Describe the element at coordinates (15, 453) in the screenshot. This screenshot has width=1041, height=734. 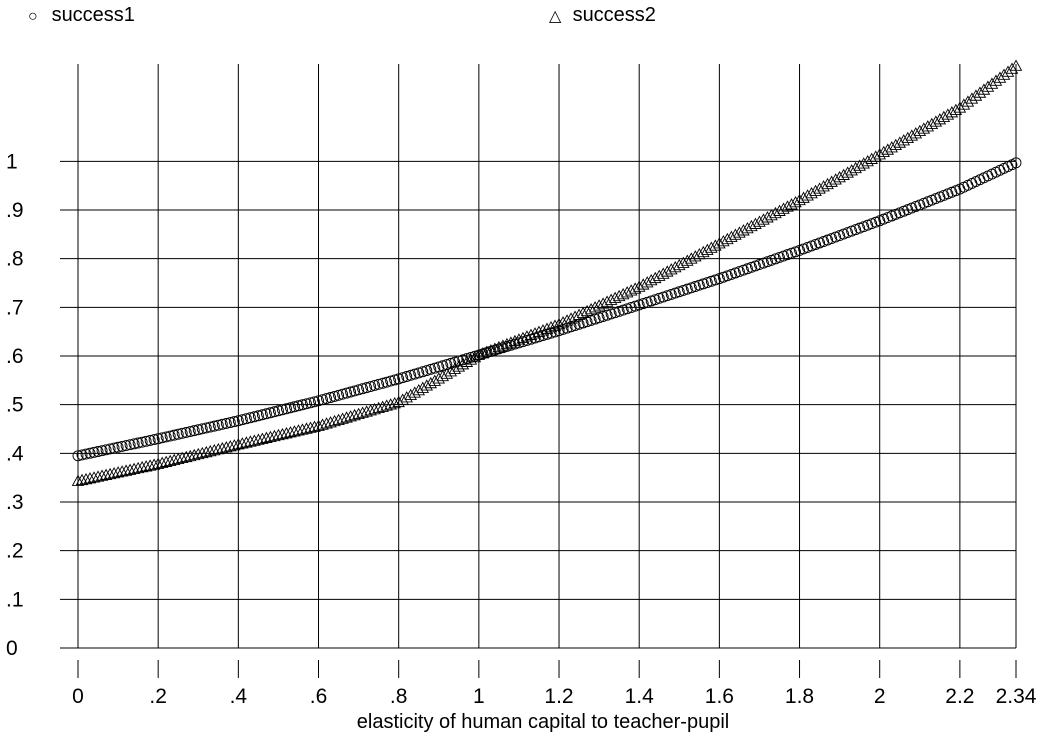
I see `y-tick-label: .4` at that location.